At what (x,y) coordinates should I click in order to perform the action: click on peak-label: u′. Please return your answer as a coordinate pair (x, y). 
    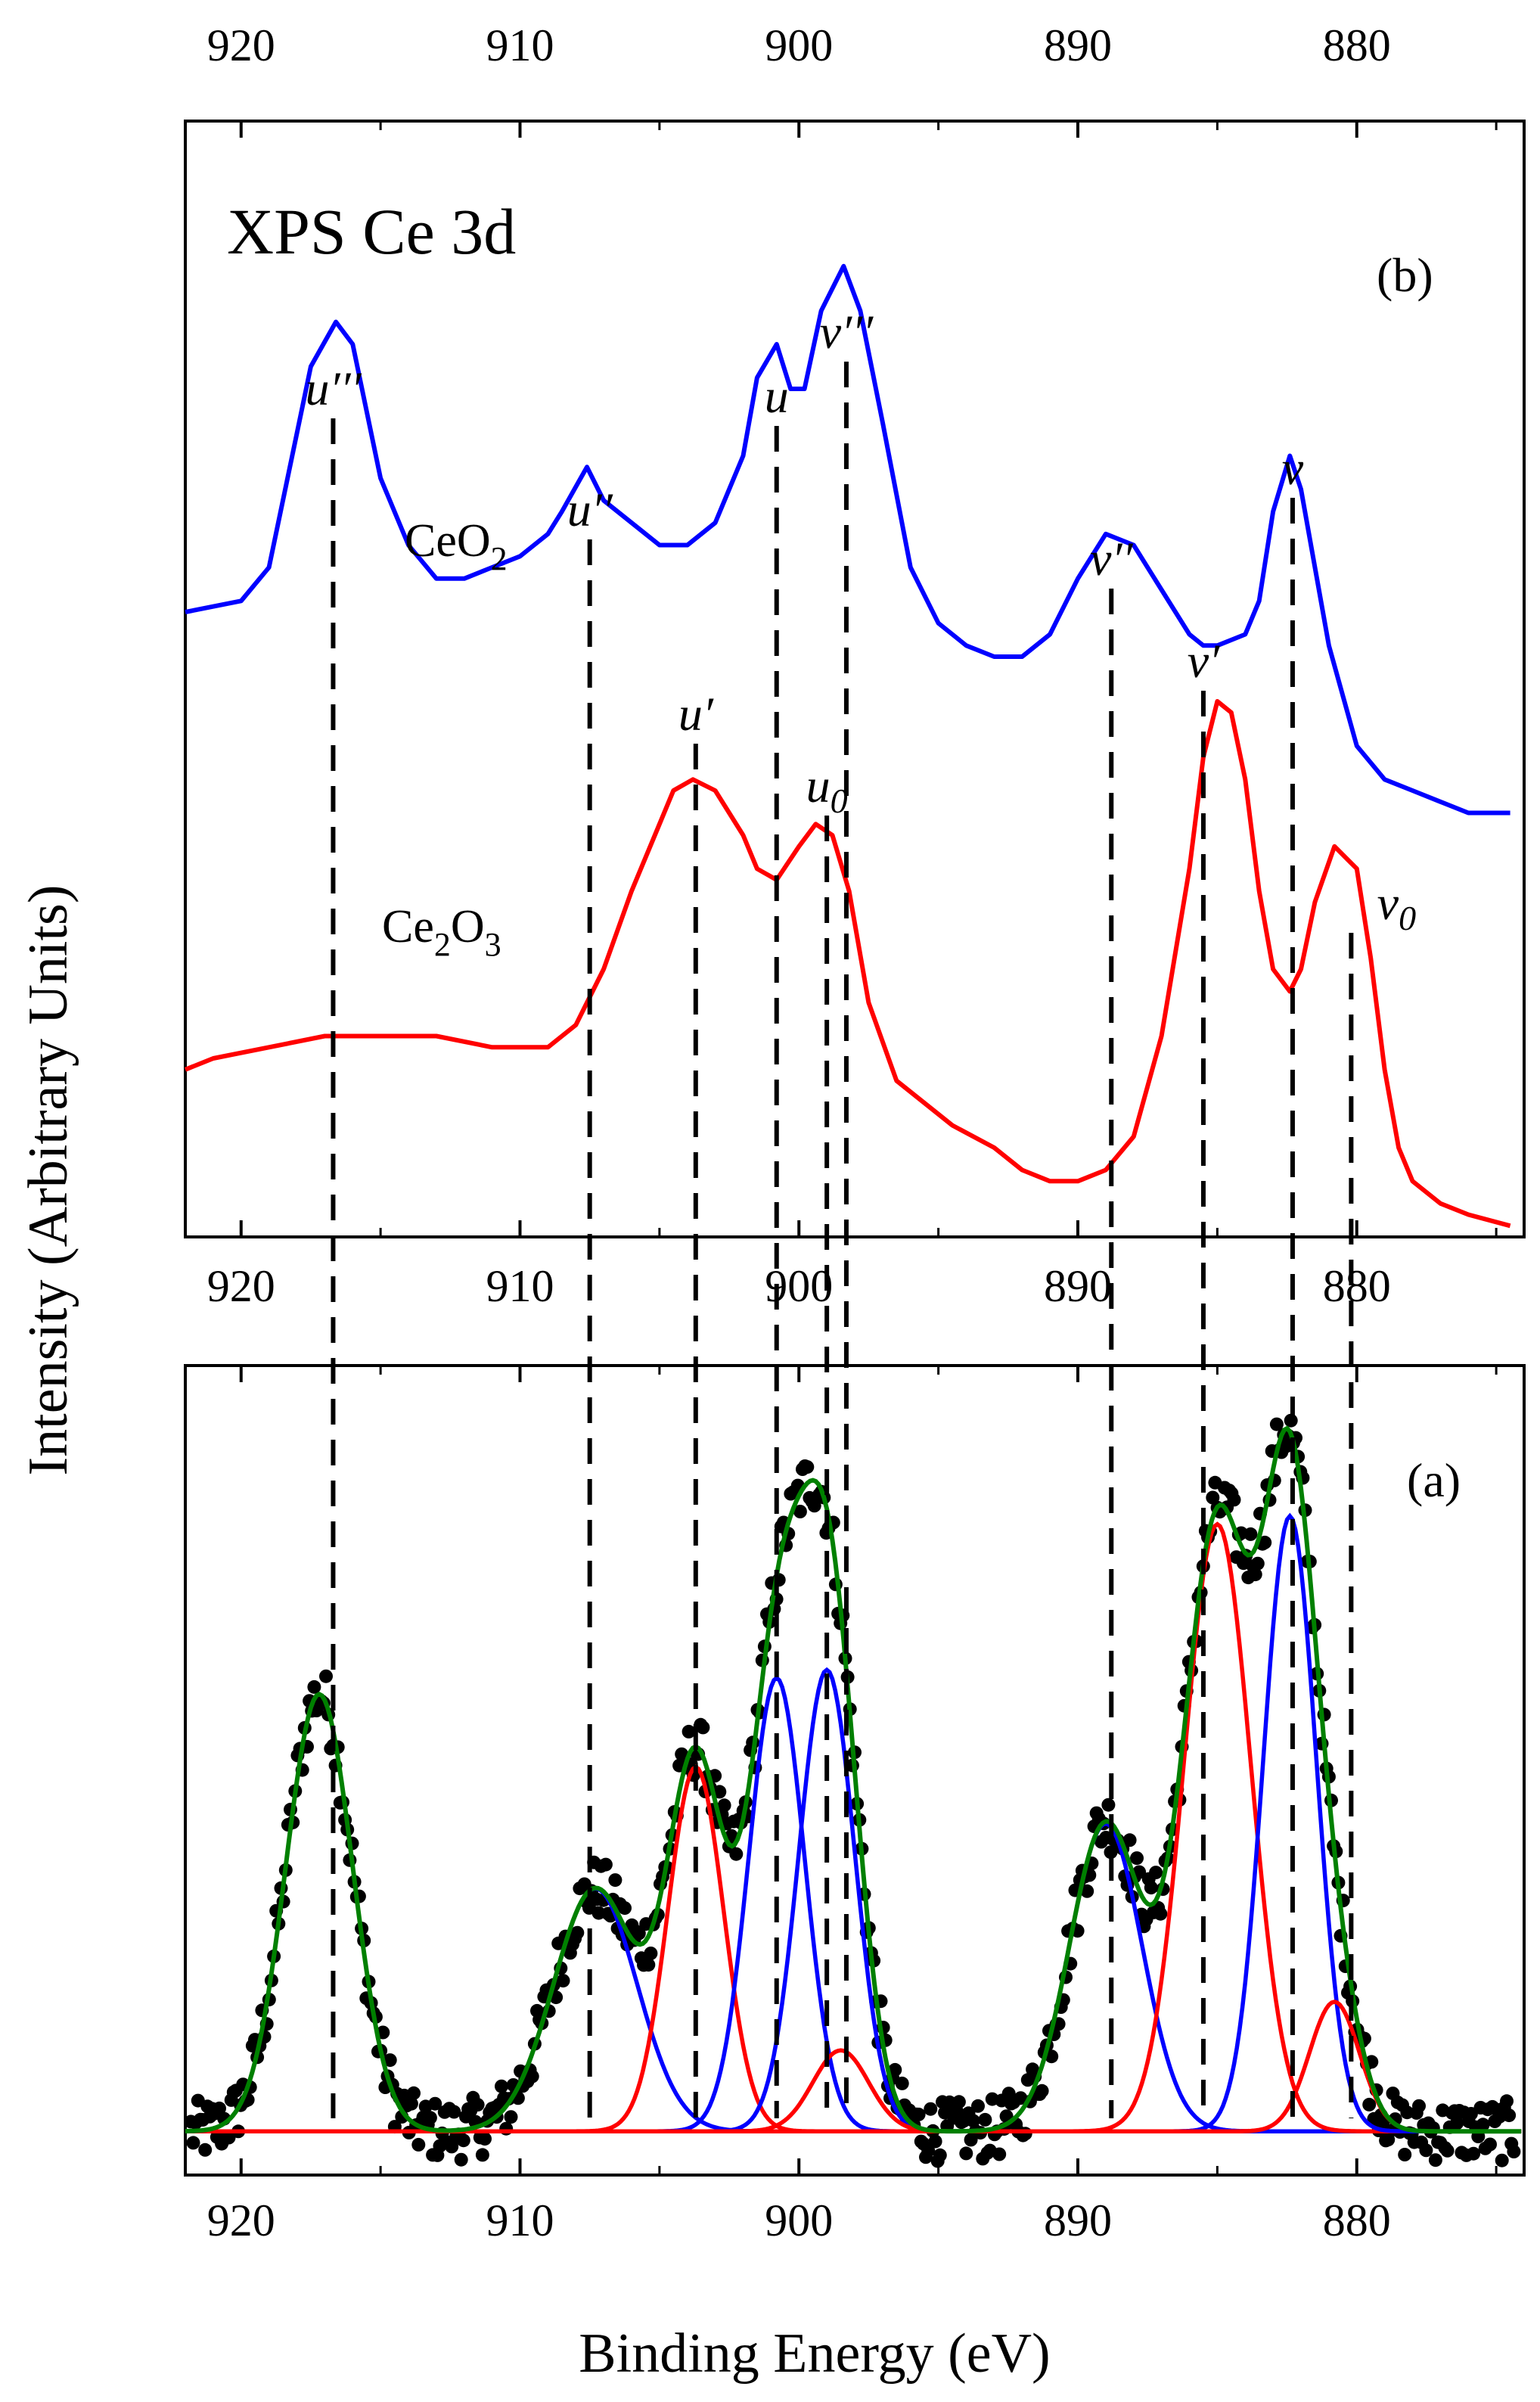
    Looking at the image, I should click on (696, 714).